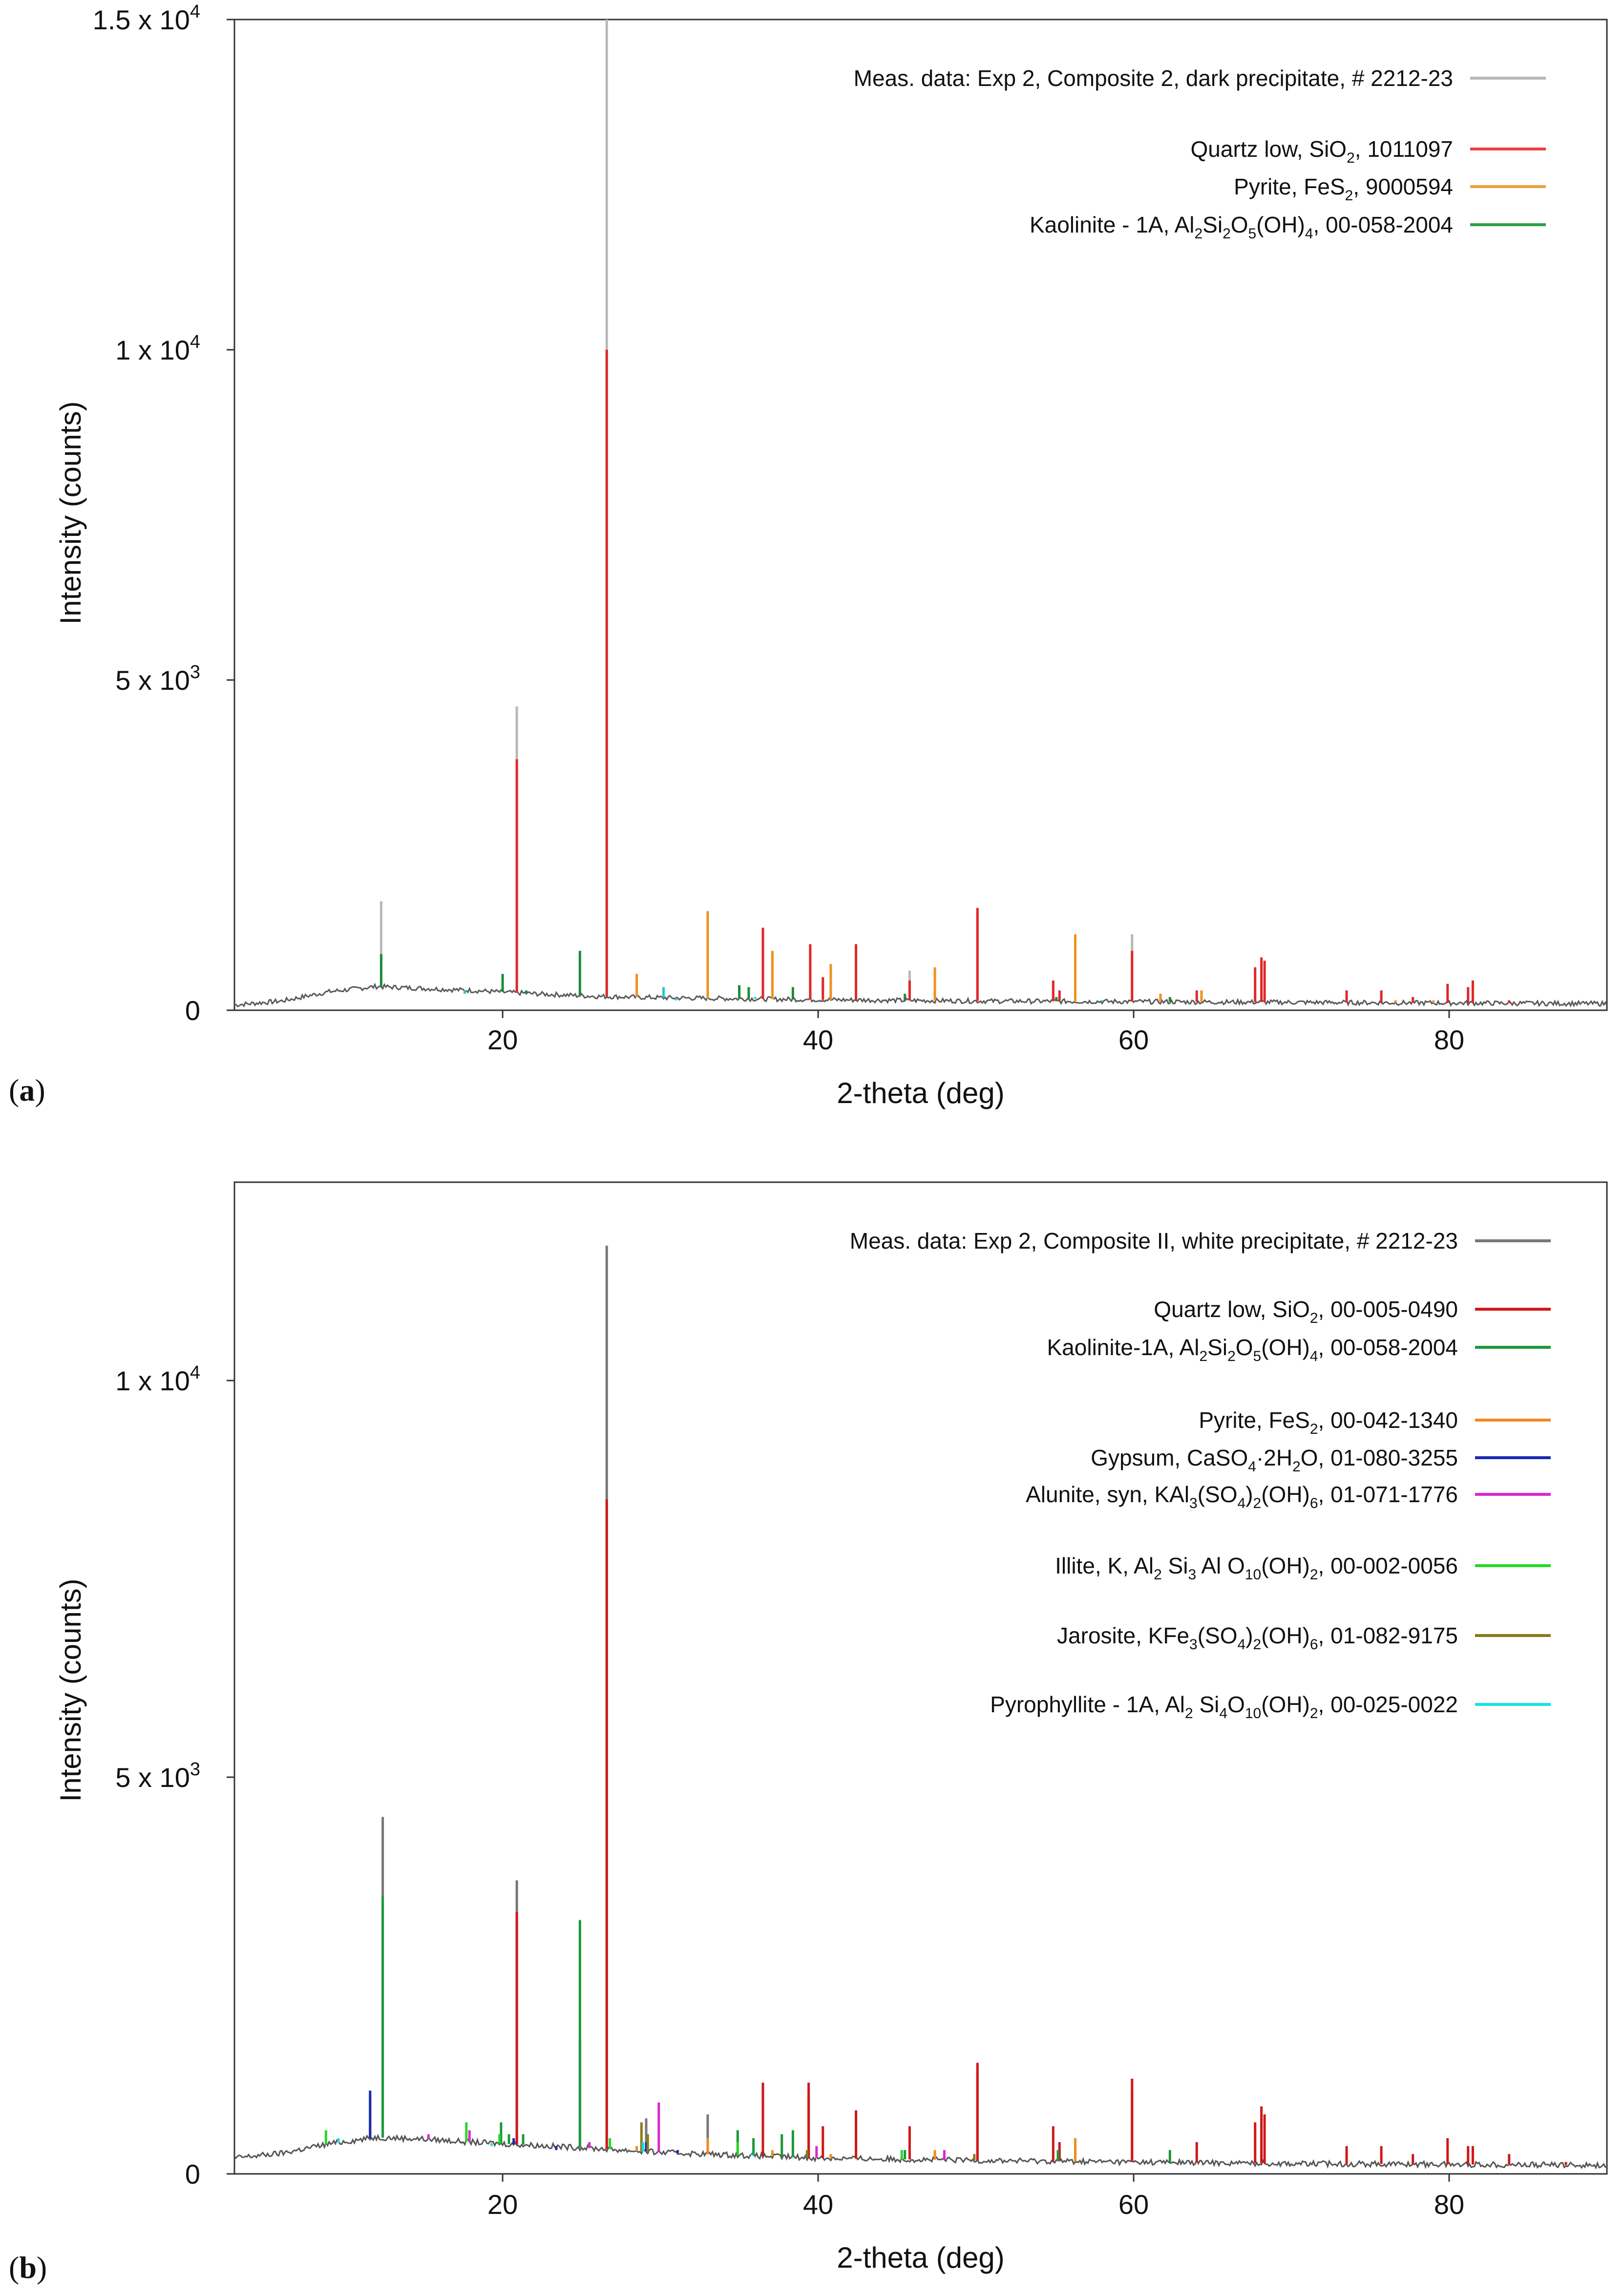  Describe the element at coordinates (1257, 1638) in the screenshot. I see `legend-label: Jarosite, KFe3(SO4)2(OH)6, 01-082-9175` at that location.